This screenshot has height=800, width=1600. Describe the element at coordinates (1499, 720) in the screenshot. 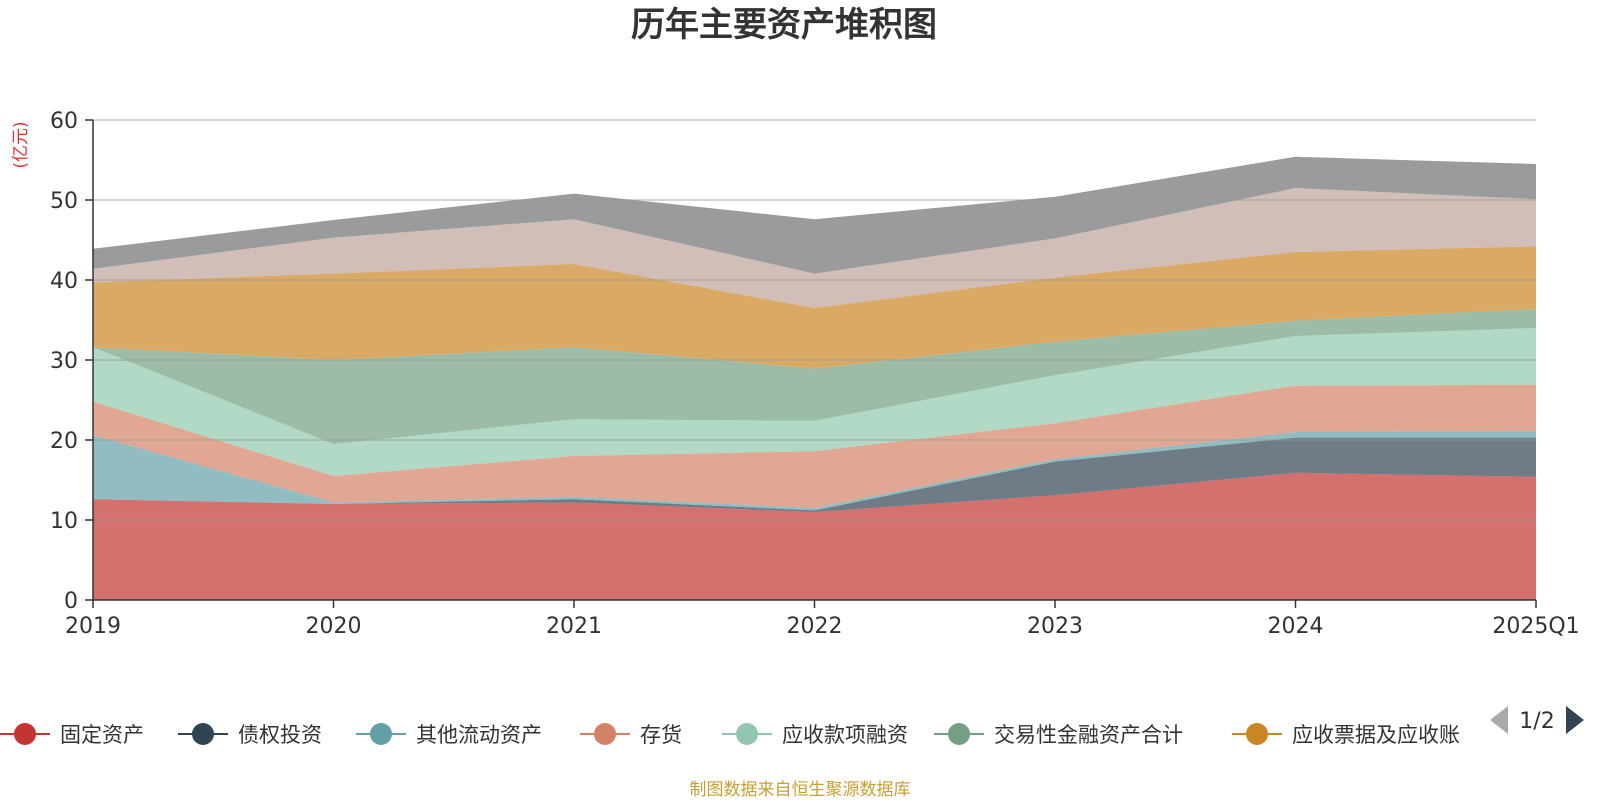

I see `legend-prev-arrow-icon` at that location.